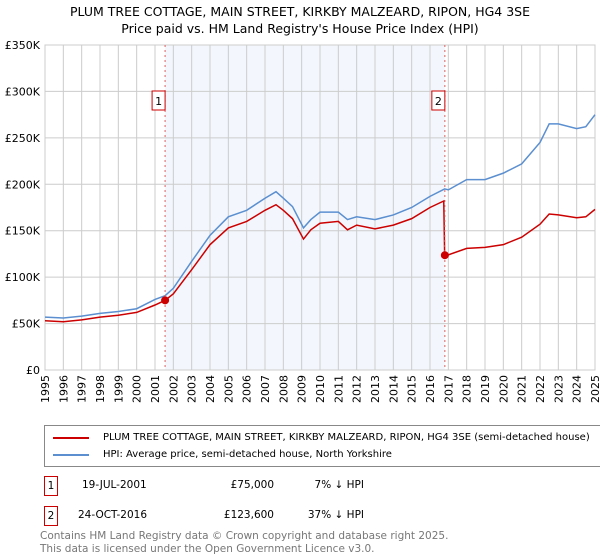 The width and height of the screenshot is (600, 560). I want to click on x-tick-label: 2025, so click(594, 389).